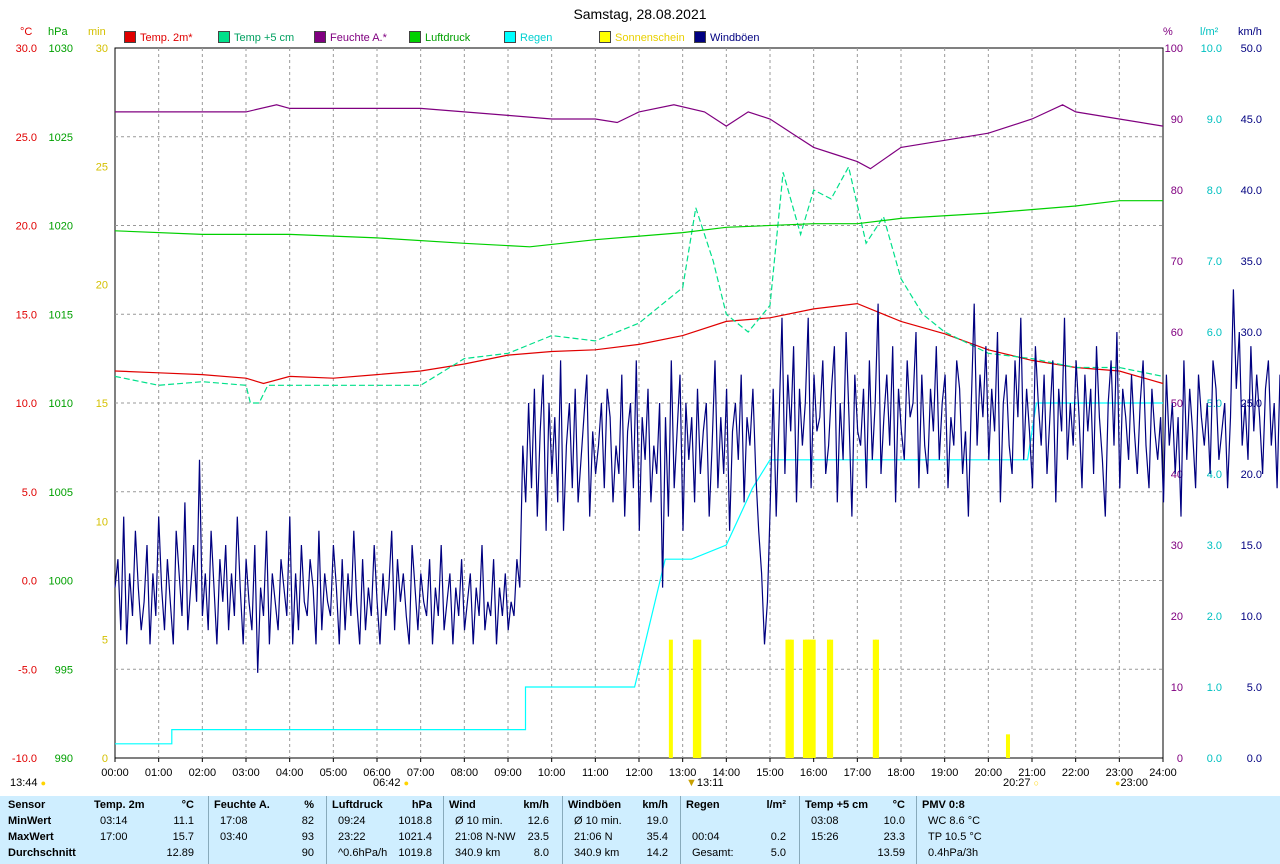 The image size is (1280, 864). Describe the element at coordinates (541, 853) in the screenshot. I see `table-cell: 8.0` at that location.